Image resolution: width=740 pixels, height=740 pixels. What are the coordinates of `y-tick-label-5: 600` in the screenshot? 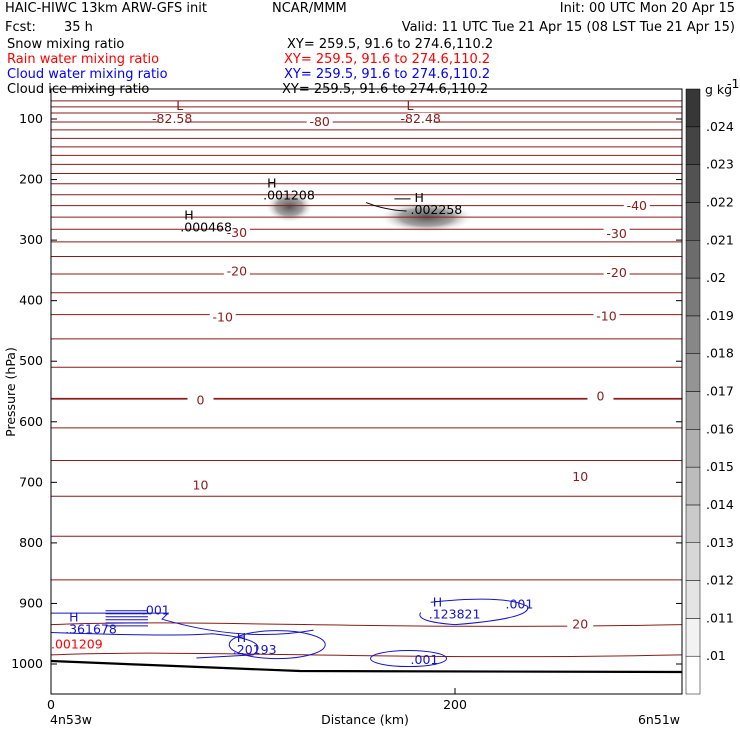 It's located at (31, 421).